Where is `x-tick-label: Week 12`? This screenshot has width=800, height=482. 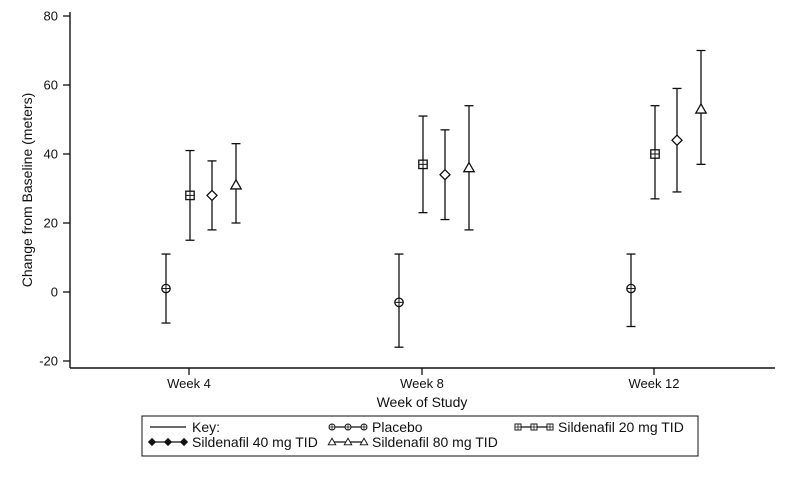 x-tick-label: Week 12 is located at coordinates (653, 383).